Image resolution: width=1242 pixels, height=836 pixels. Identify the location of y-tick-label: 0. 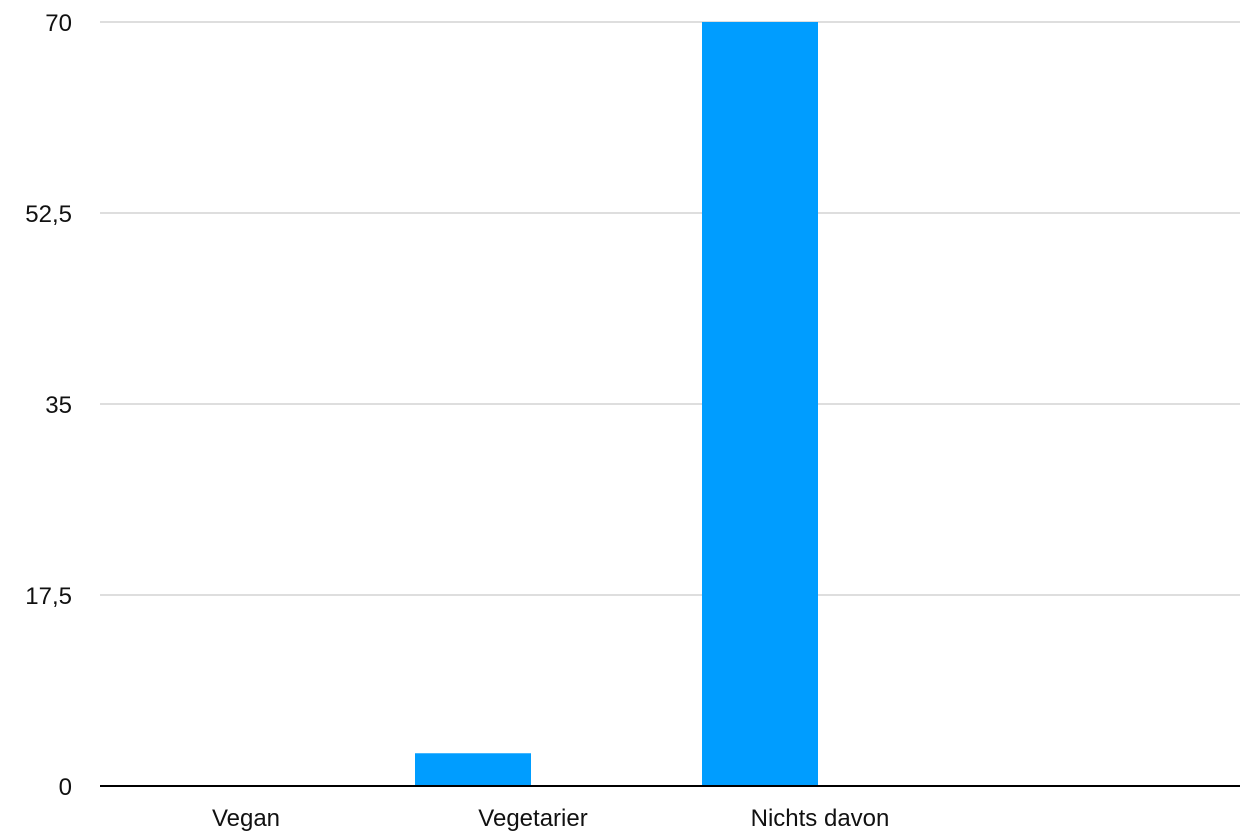
(65, 787).